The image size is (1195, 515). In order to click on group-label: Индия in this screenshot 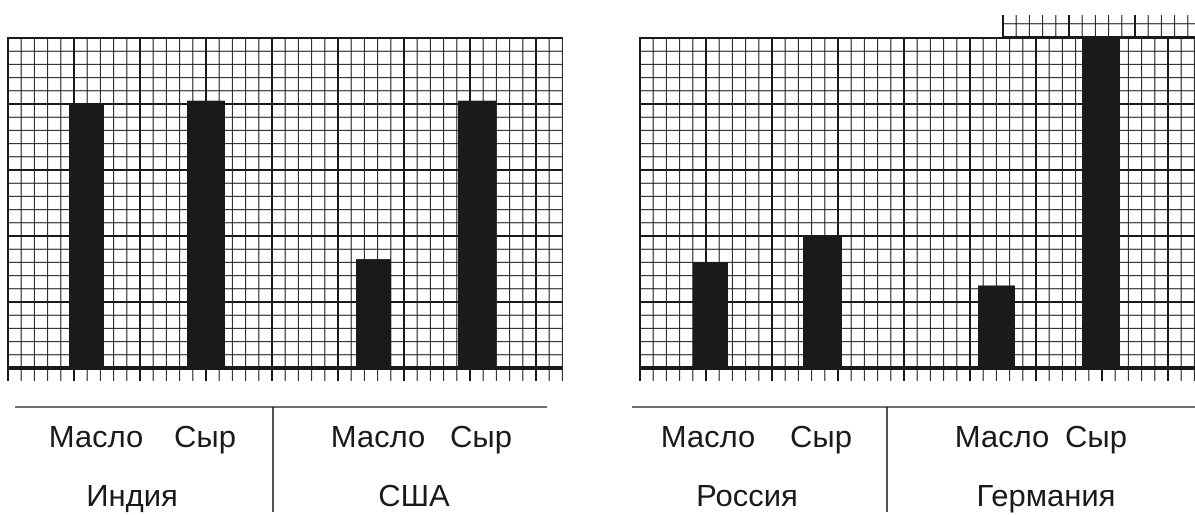, I will do `click(132, 495)`.